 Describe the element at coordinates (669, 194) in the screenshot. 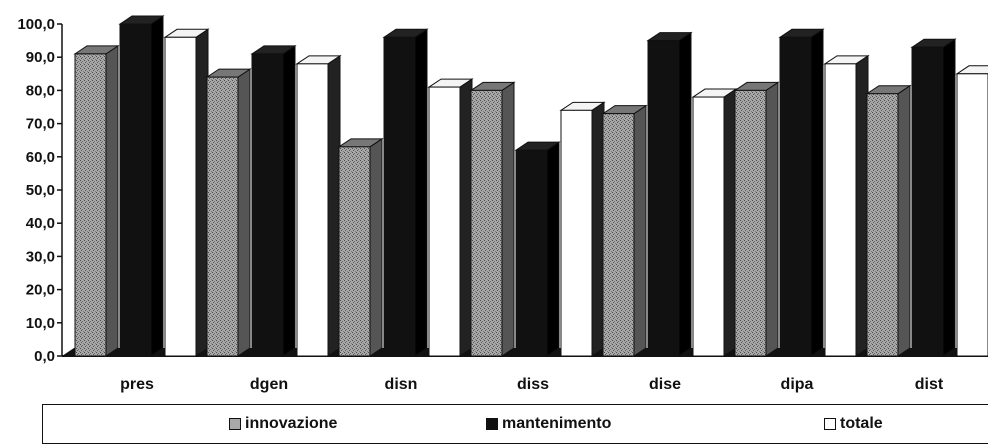

I see `bar-mantenimento-dise` at that location.